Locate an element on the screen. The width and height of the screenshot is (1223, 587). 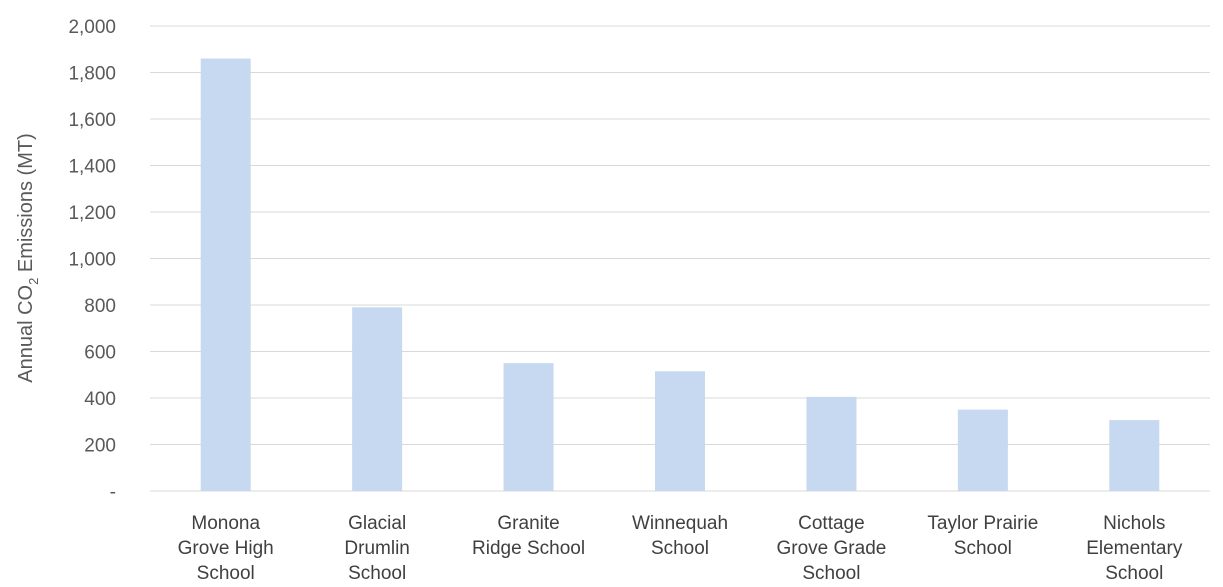
x-category-label: Cottage Grove Grade School is located at coordinates (832, 548).